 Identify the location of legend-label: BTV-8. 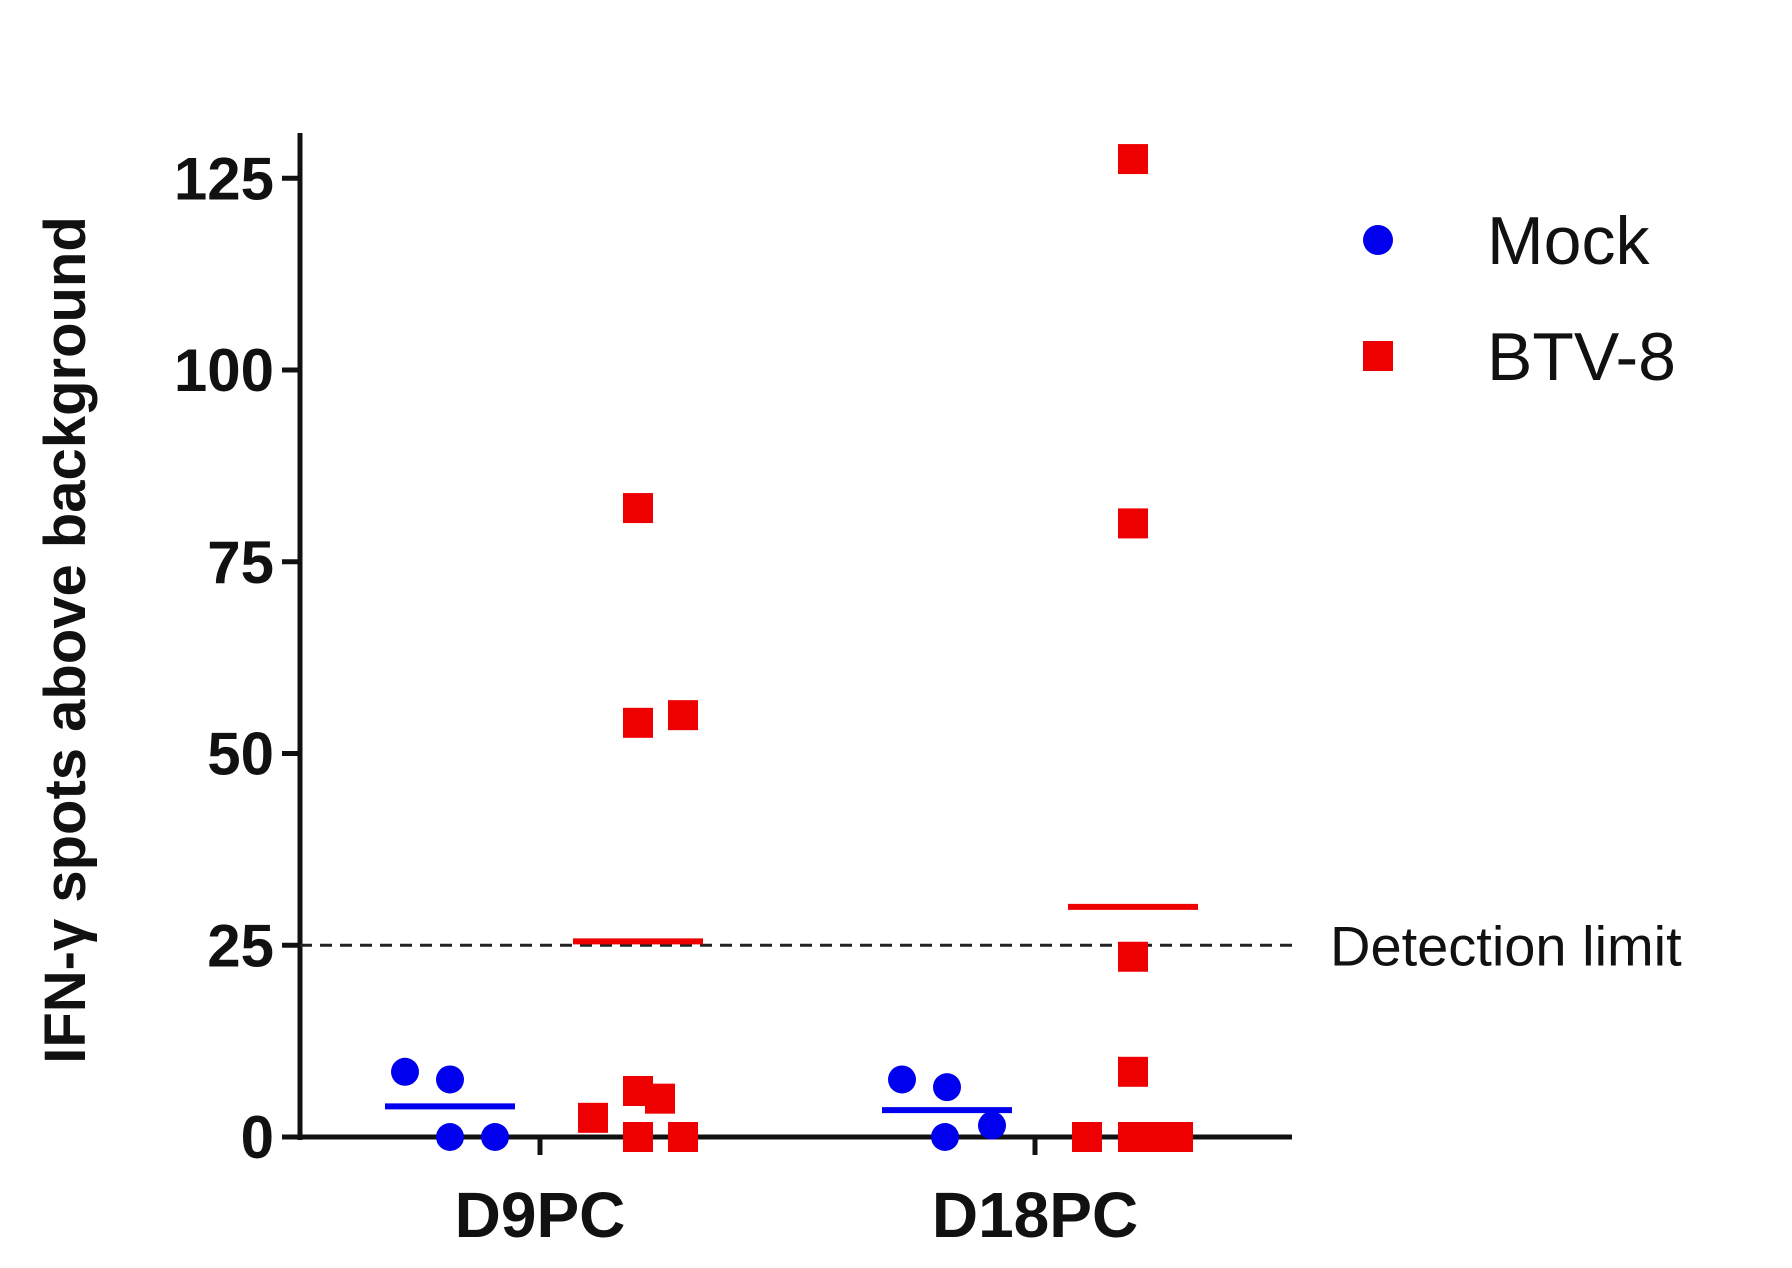
(1581, 357).